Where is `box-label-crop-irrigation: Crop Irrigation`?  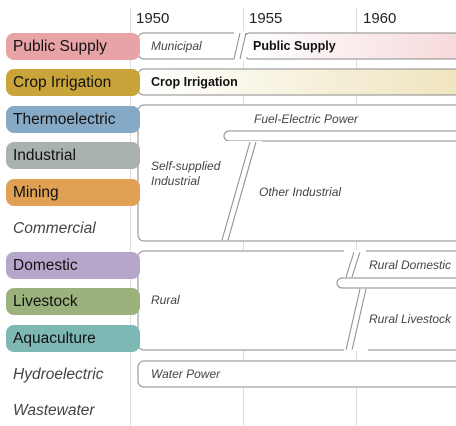 box-label-crop-irrigation: Crop Irrigation is located at coordinates (194, 82).